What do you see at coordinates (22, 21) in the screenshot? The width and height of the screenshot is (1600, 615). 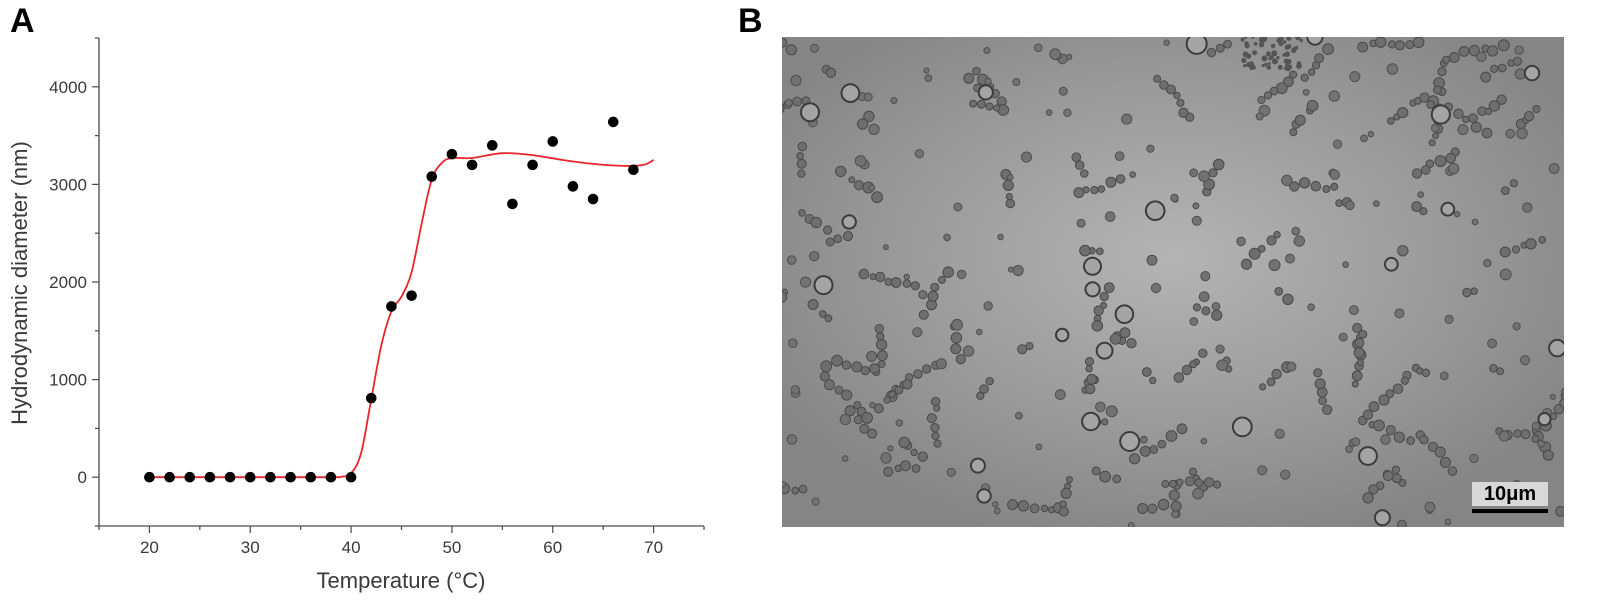 I see `panel-label-a: A` at bounding box center [22, 21].